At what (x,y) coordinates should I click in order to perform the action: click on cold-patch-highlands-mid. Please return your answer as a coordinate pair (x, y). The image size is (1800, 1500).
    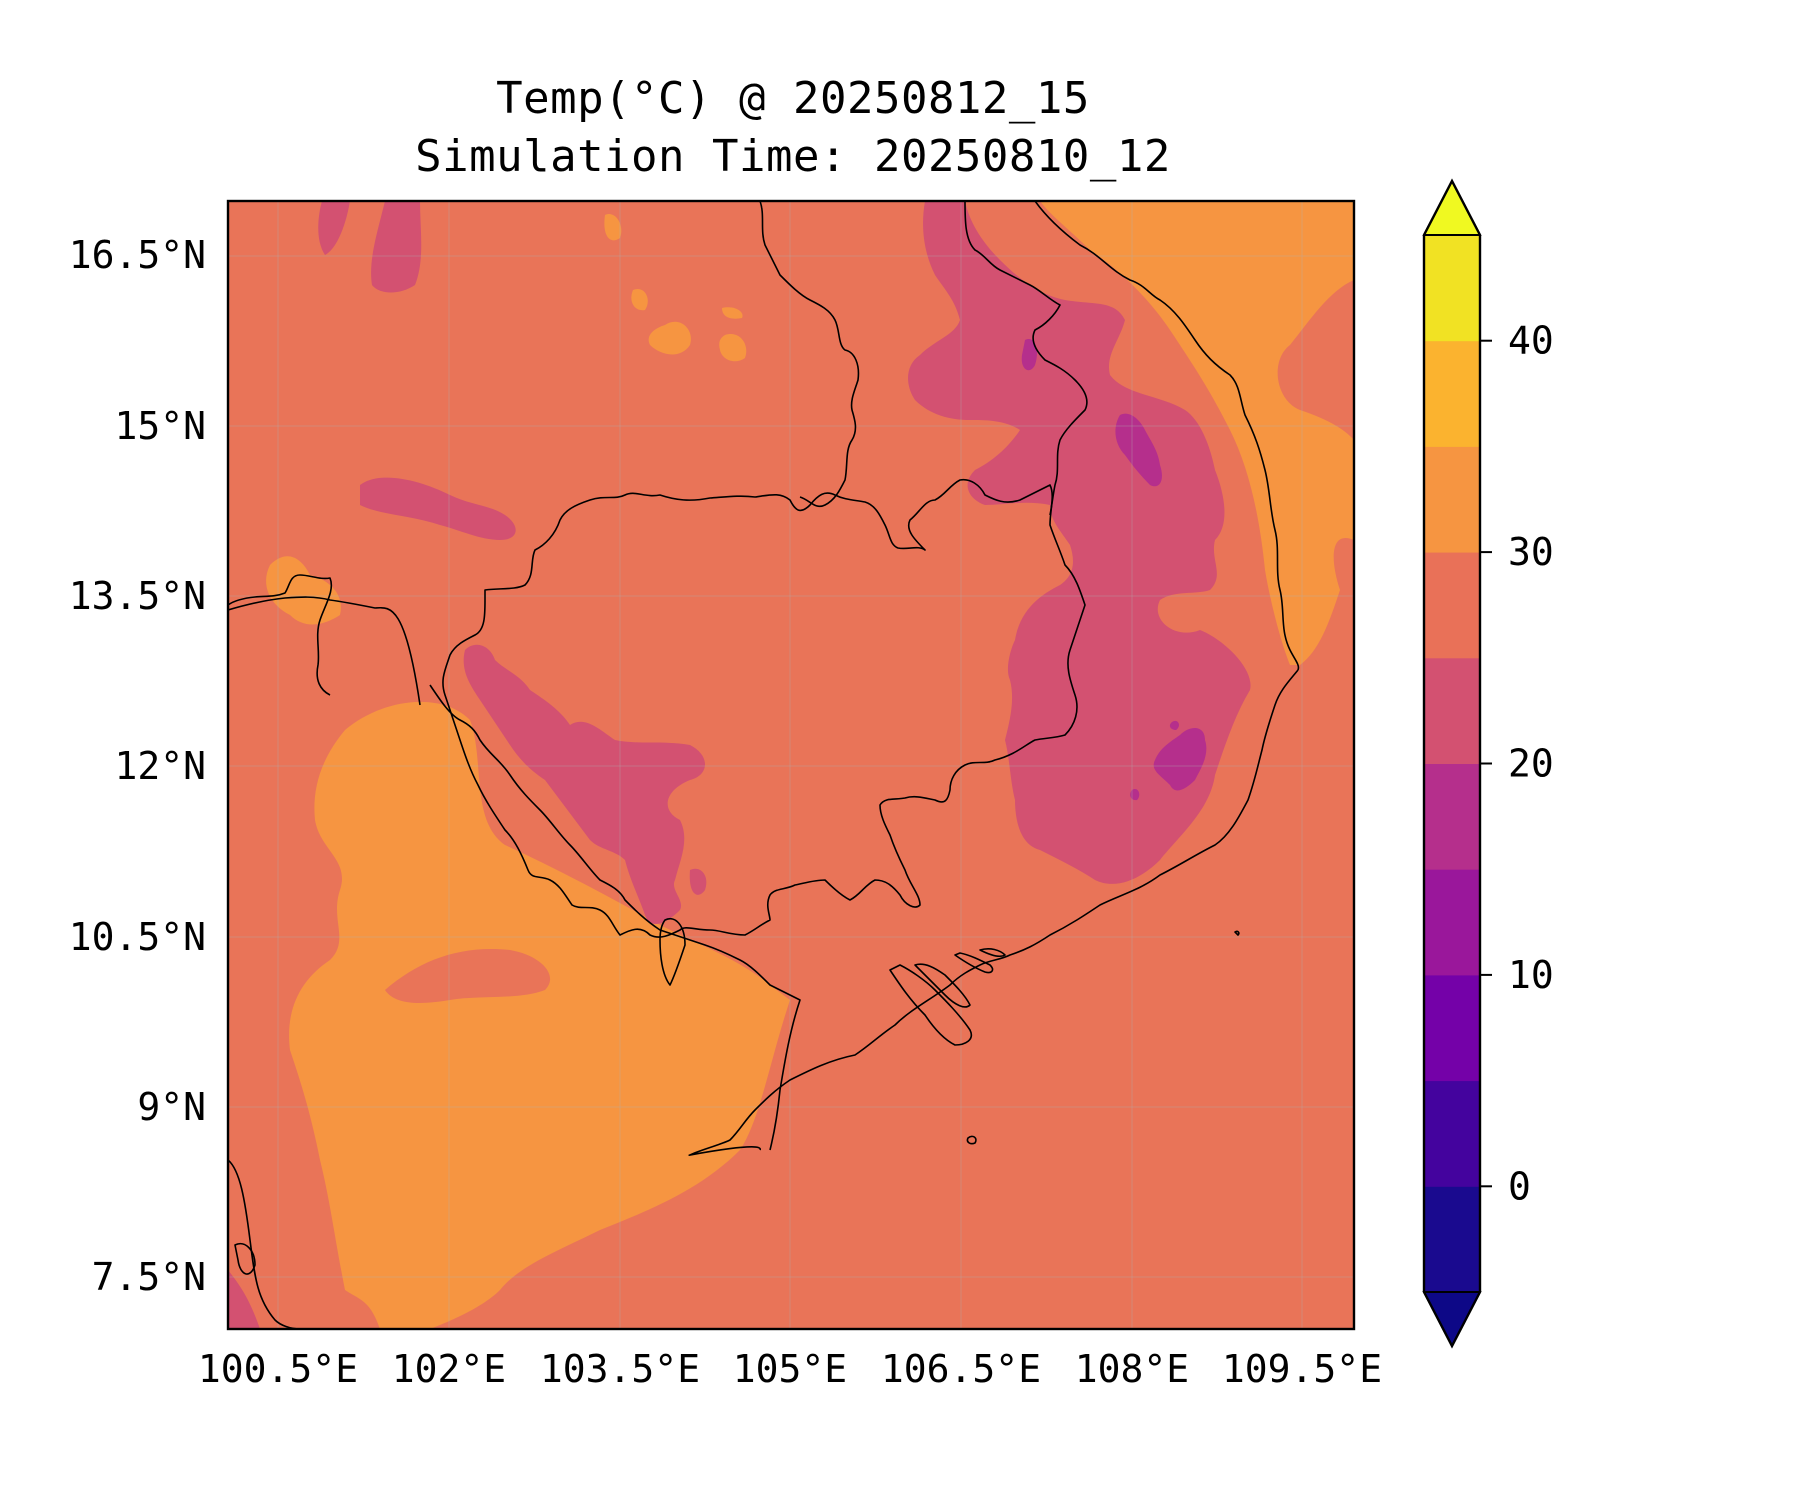
    Looking at the image, I should click on (1029, 355).